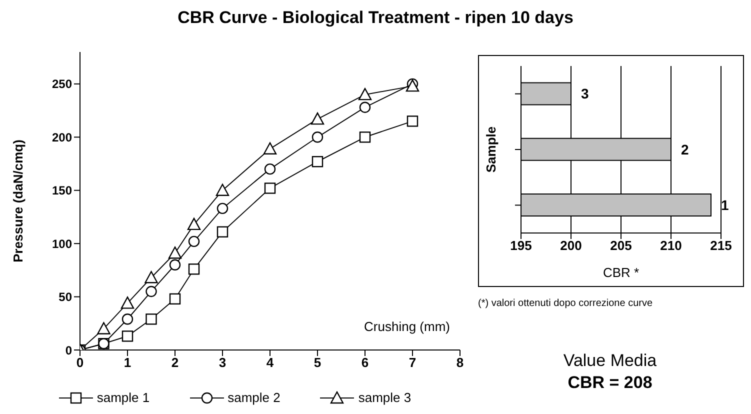 The width and height of the screenshot is (751, 414). What do you see at coordinates (621, 272) in the screenshot?
I see `x-axis-title: CBR *` at bounding box center [621, 272].